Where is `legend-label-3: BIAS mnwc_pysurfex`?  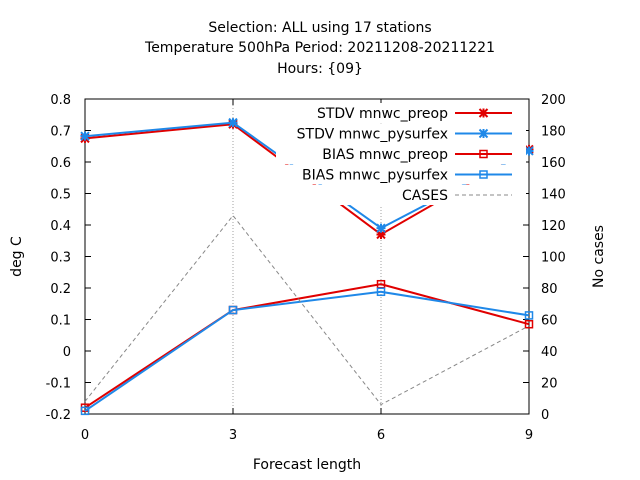 legend-label-3: BIAS mnwc_pysurfex is located at coordinates (375, 176).